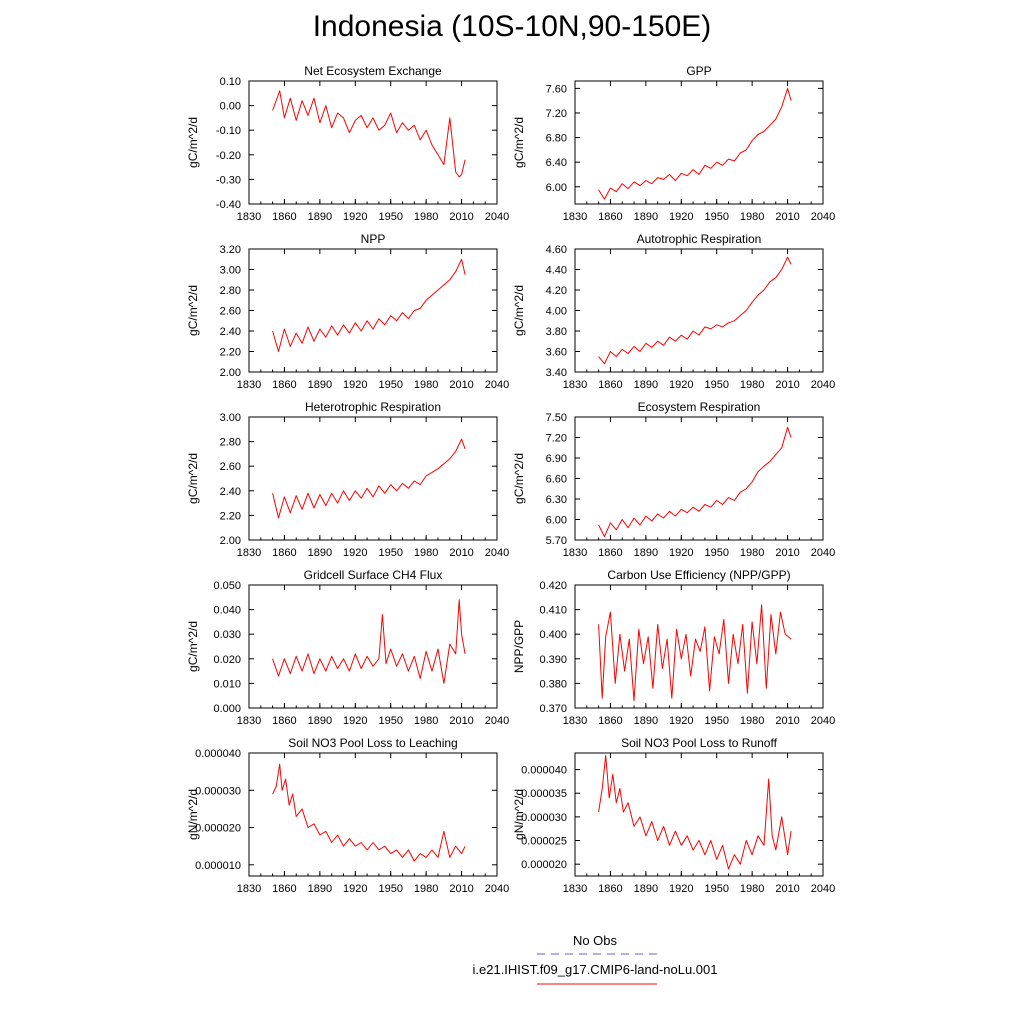  I want to click on y-tick-label: 0.050, so click(227, 586).